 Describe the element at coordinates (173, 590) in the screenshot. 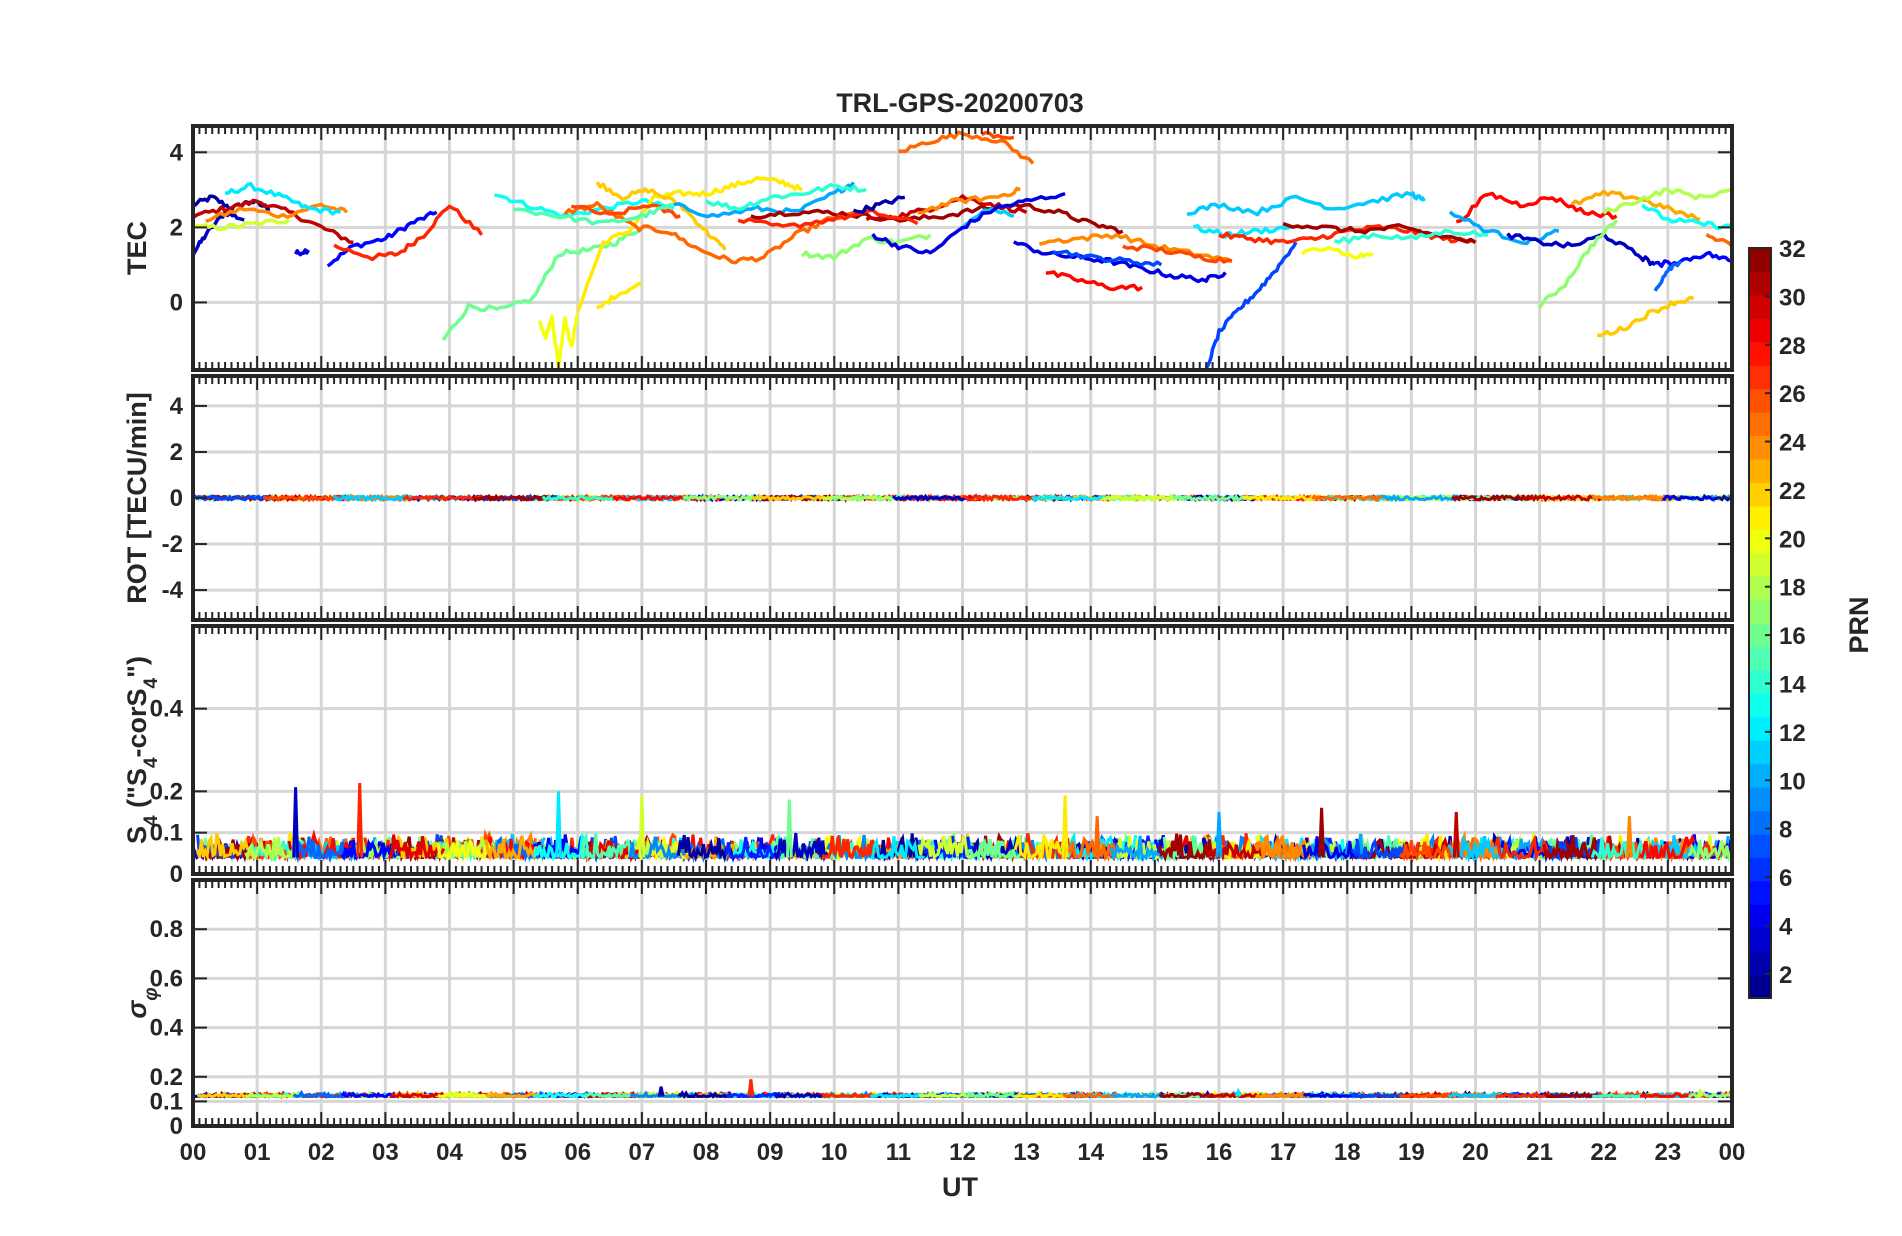

I see `y-tick-label: -4` at that location.